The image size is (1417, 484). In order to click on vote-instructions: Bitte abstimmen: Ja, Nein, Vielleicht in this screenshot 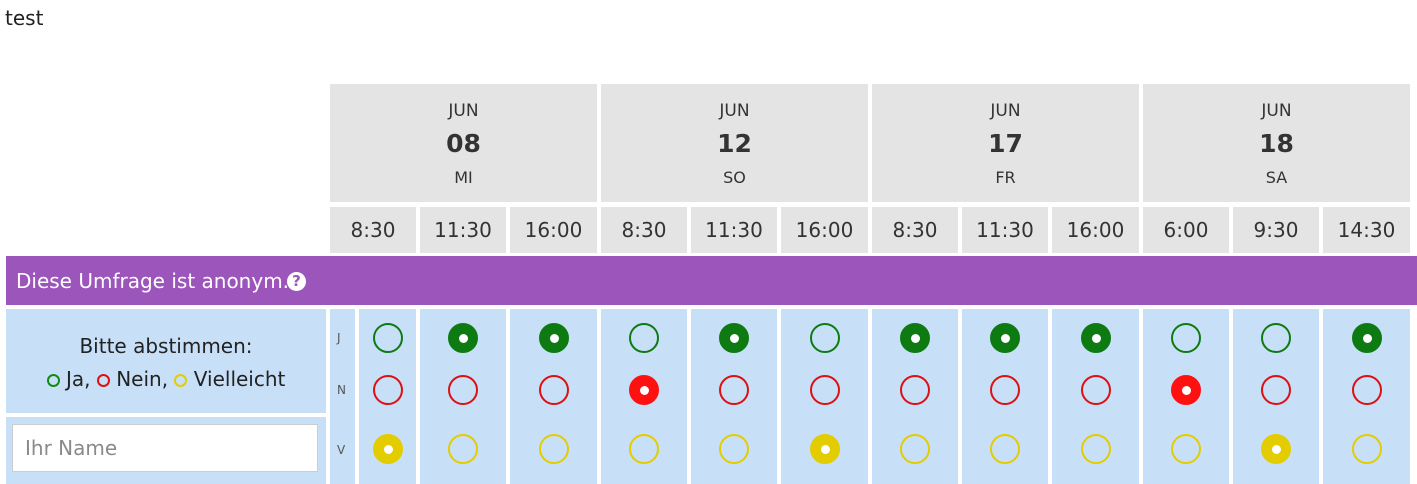, I will do `click(166, 361)`.